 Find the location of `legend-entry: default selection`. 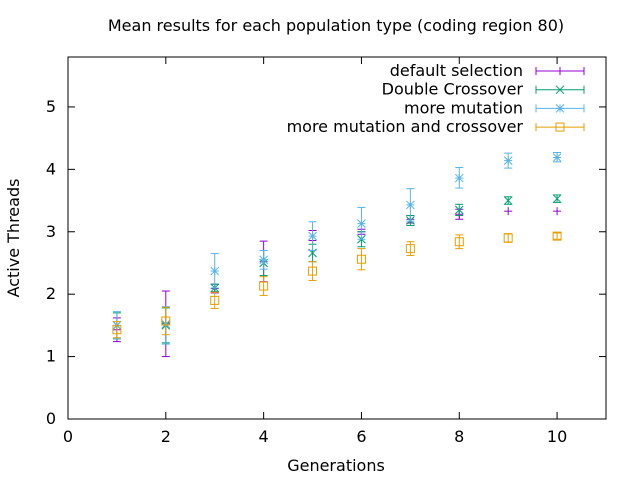

legend-entry: default selection is located at coordinates (487, 70).